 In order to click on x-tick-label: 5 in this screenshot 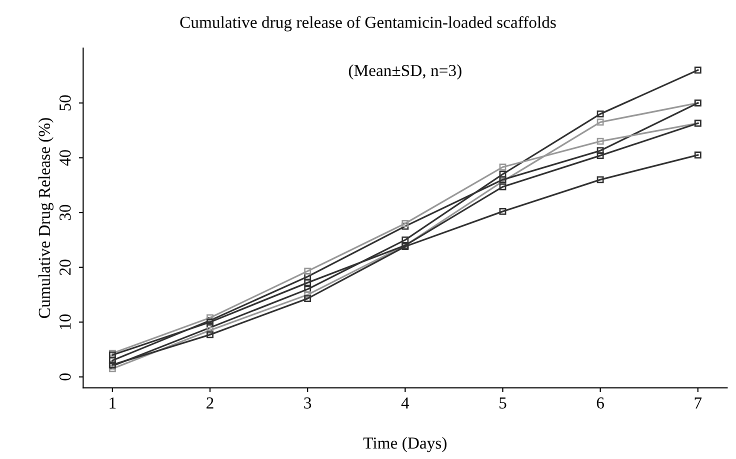, I will do `click(503, 403)`.